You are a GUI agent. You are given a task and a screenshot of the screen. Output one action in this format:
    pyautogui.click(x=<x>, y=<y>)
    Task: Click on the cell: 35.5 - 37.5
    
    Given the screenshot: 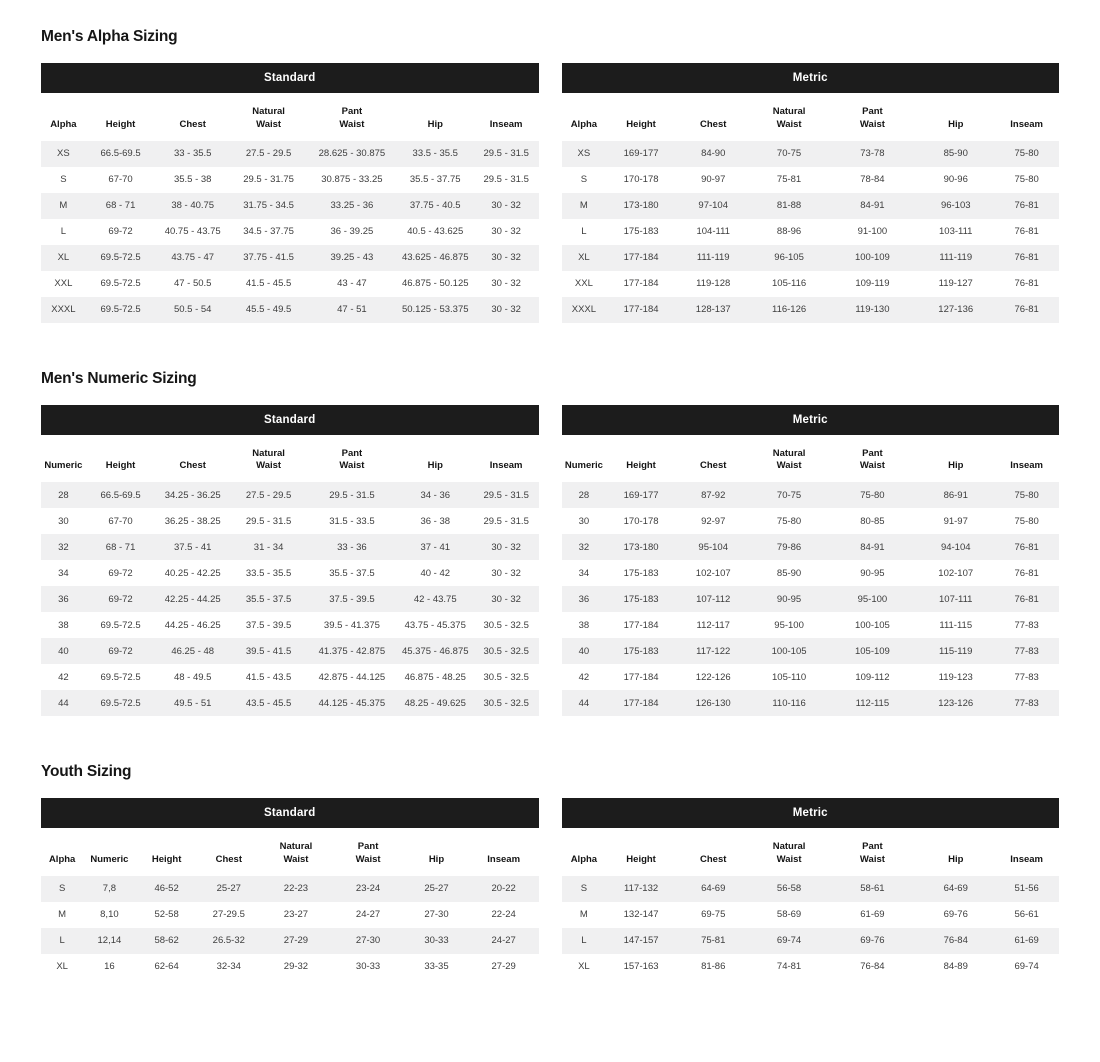 What is the action you would take?
    pyautogui.click(x=352, y=573)
    